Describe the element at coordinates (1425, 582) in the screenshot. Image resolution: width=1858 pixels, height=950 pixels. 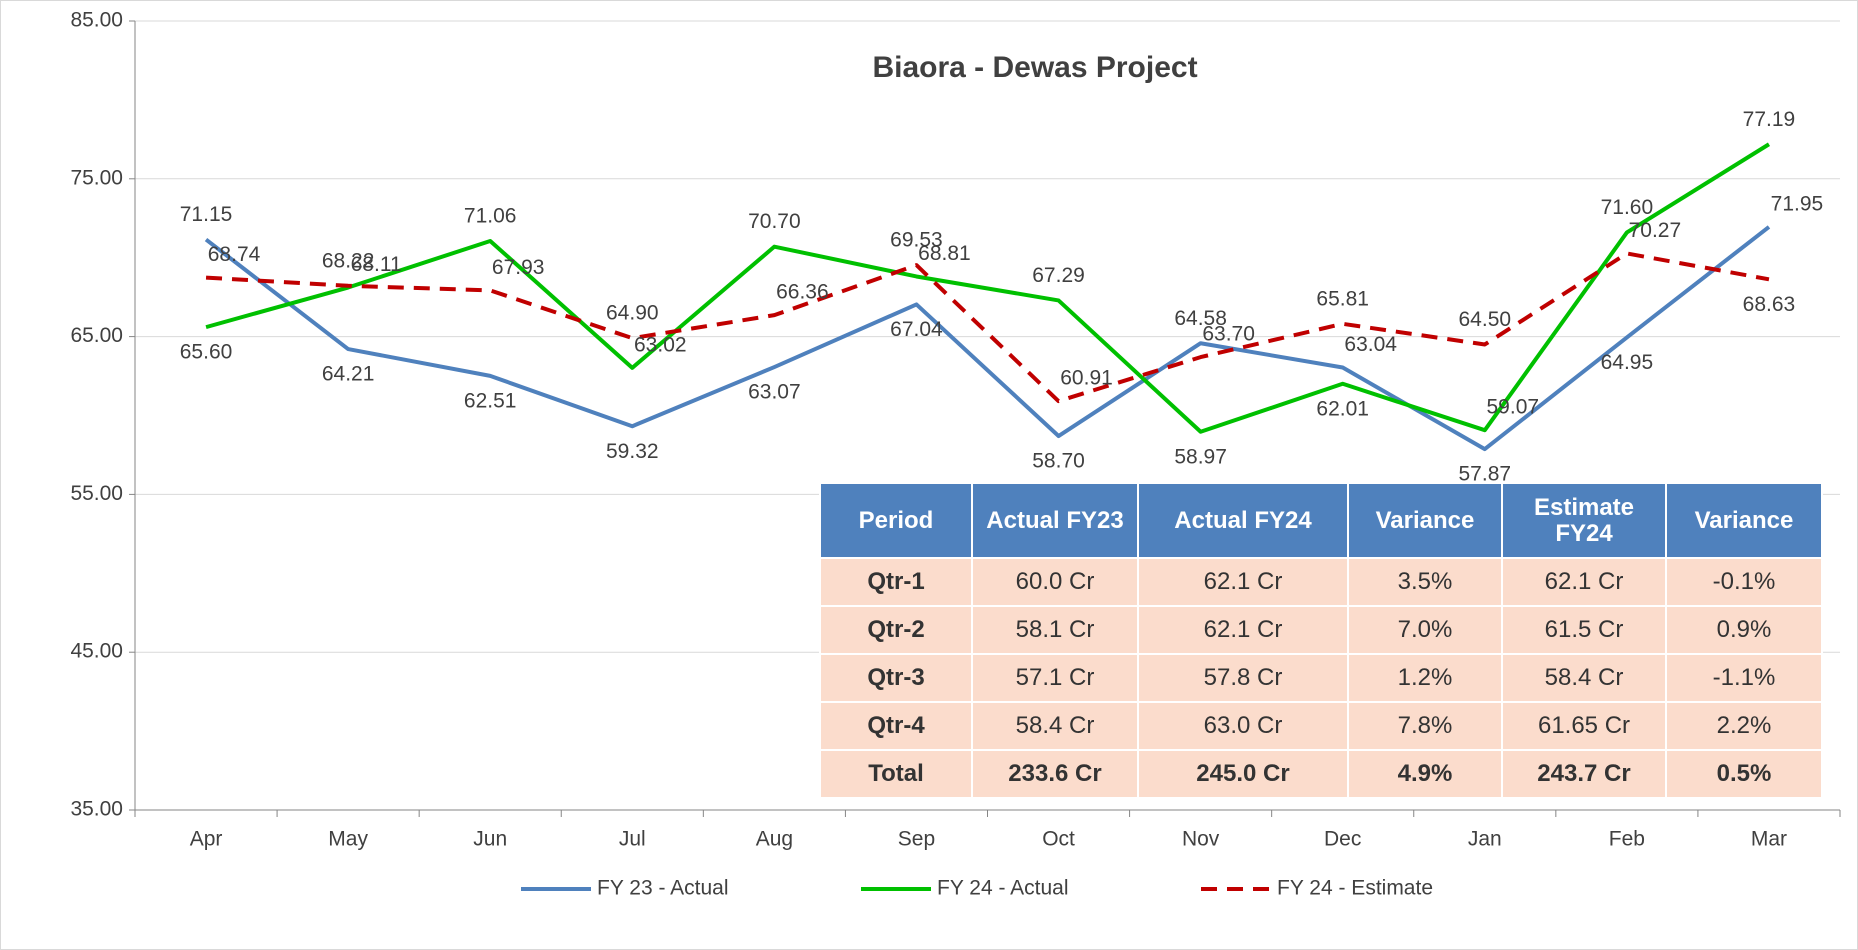
I see `table-cell: 3.5%` at that location.